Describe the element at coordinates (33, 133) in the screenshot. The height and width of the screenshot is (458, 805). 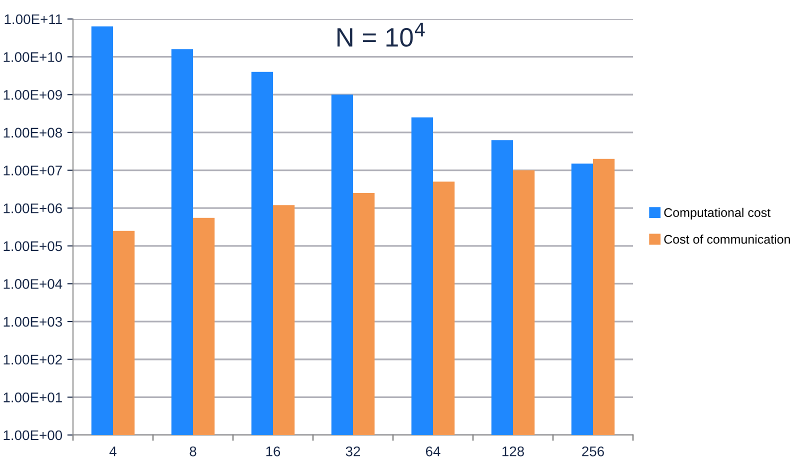
I see `y-tick-label: 1.00E+08` at that location.